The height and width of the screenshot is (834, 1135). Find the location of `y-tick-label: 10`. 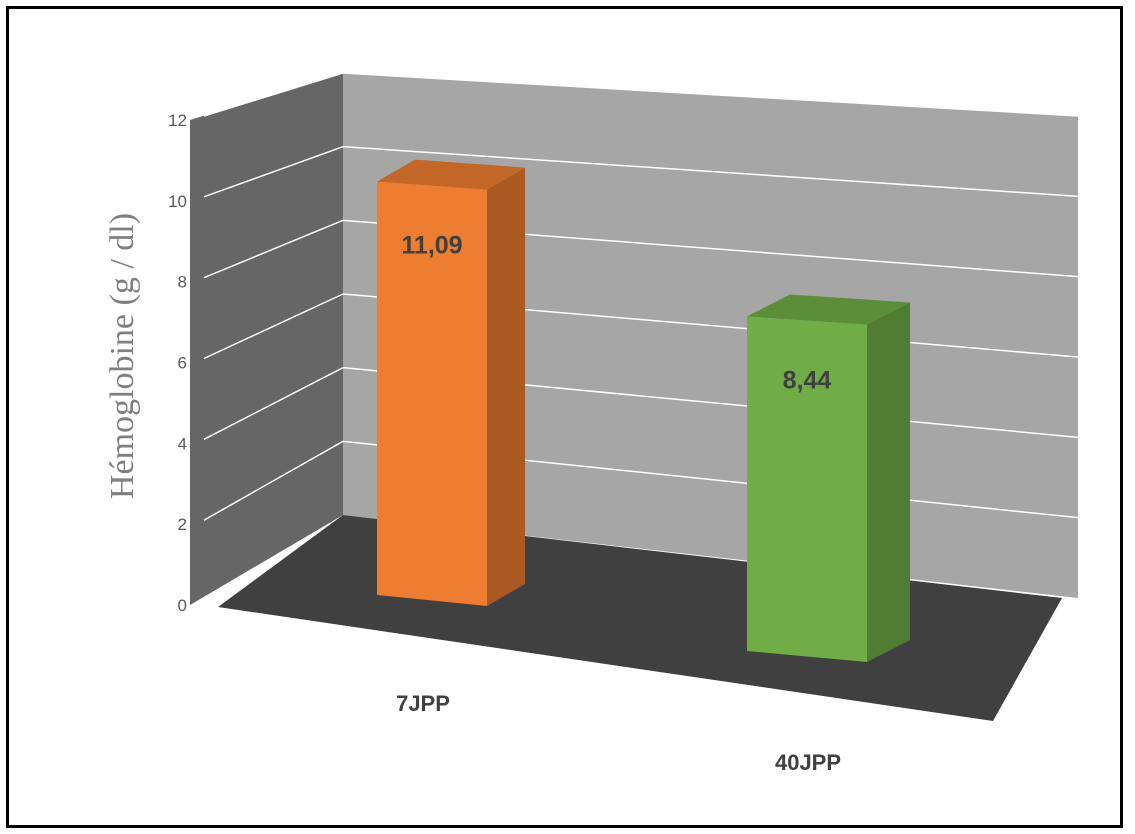

y-tick-label: 10 is located at coordinates (177, 201).